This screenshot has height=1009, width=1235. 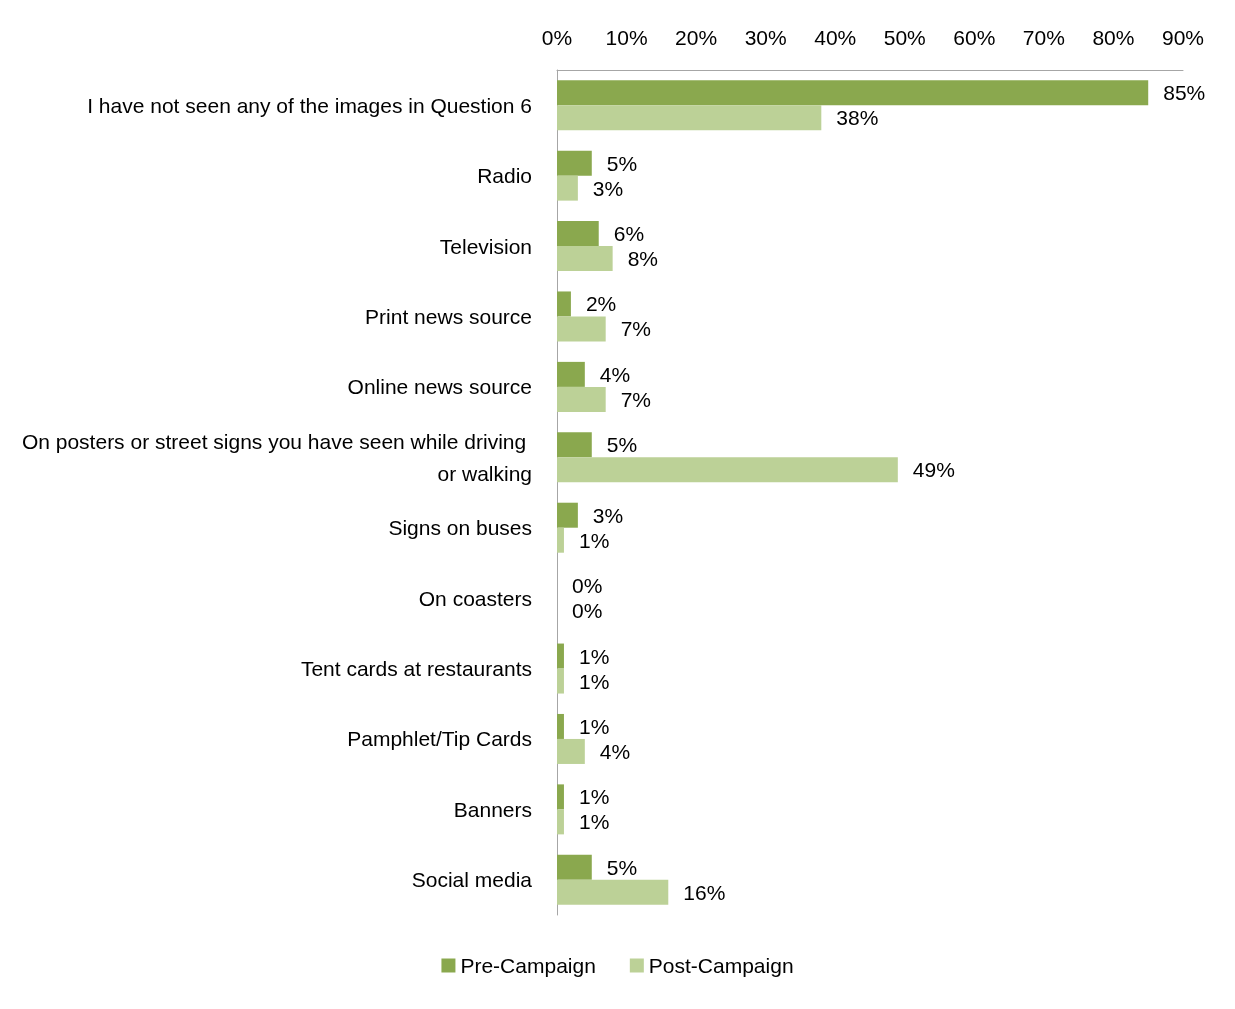 I want to click on y-tick-label: I have not seen any of the images in Question 6, so click(x=309, y=105).